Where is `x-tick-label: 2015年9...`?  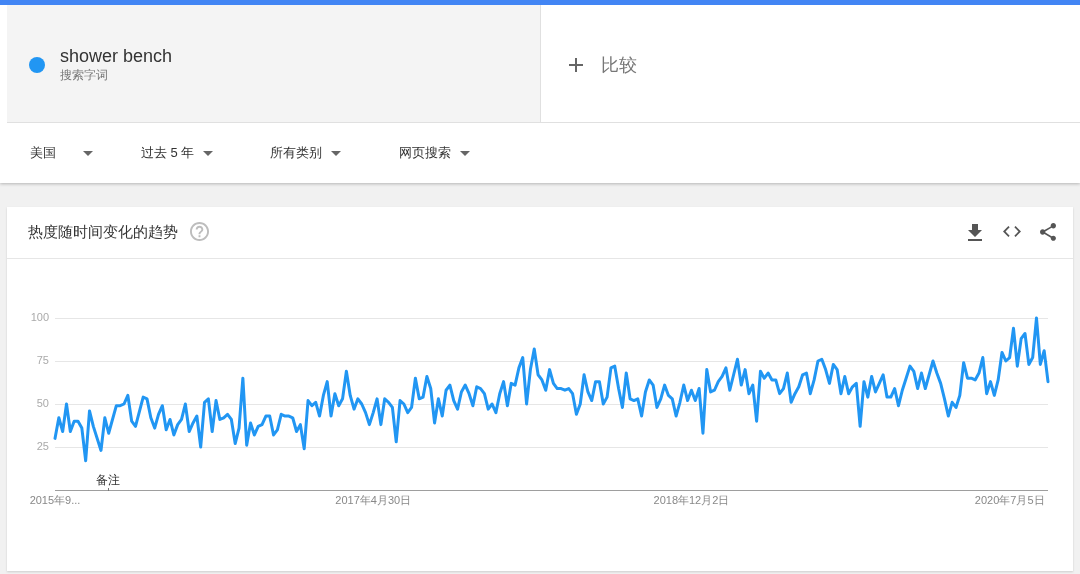
x-tick-label: 2015年9... is located at coordinates (55, 499).